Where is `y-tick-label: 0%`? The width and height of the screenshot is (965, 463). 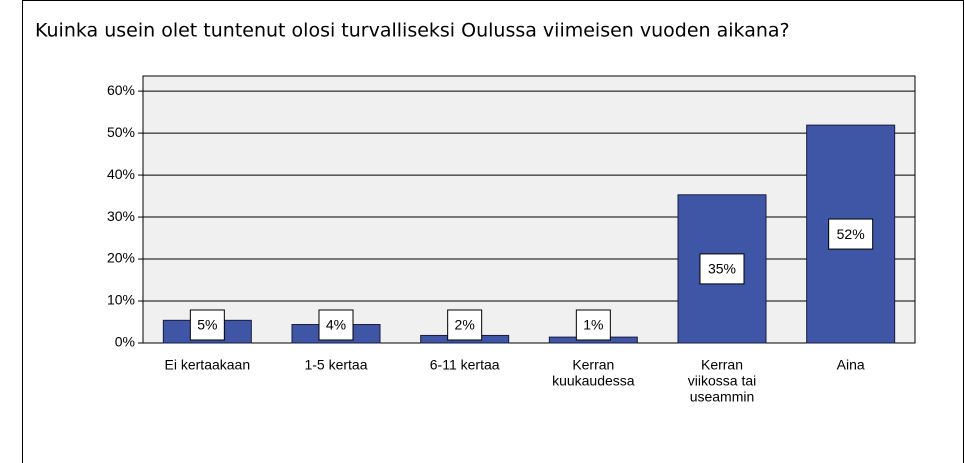
y-tick-label: 0% is located at coordinates (125, 342).